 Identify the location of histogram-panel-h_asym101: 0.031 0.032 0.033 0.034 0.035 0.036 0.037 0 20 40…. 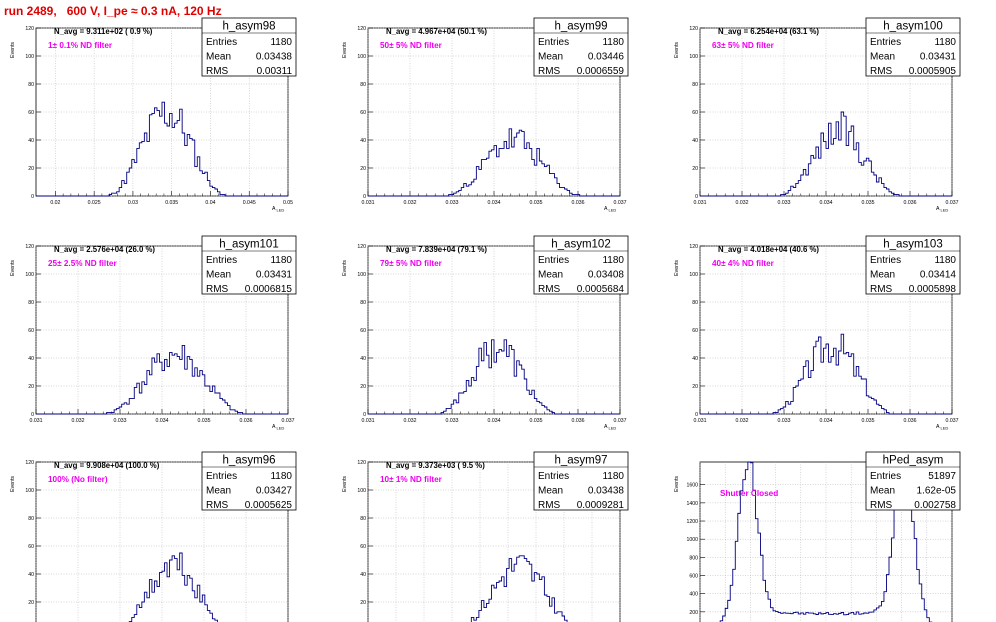
(153, 333).